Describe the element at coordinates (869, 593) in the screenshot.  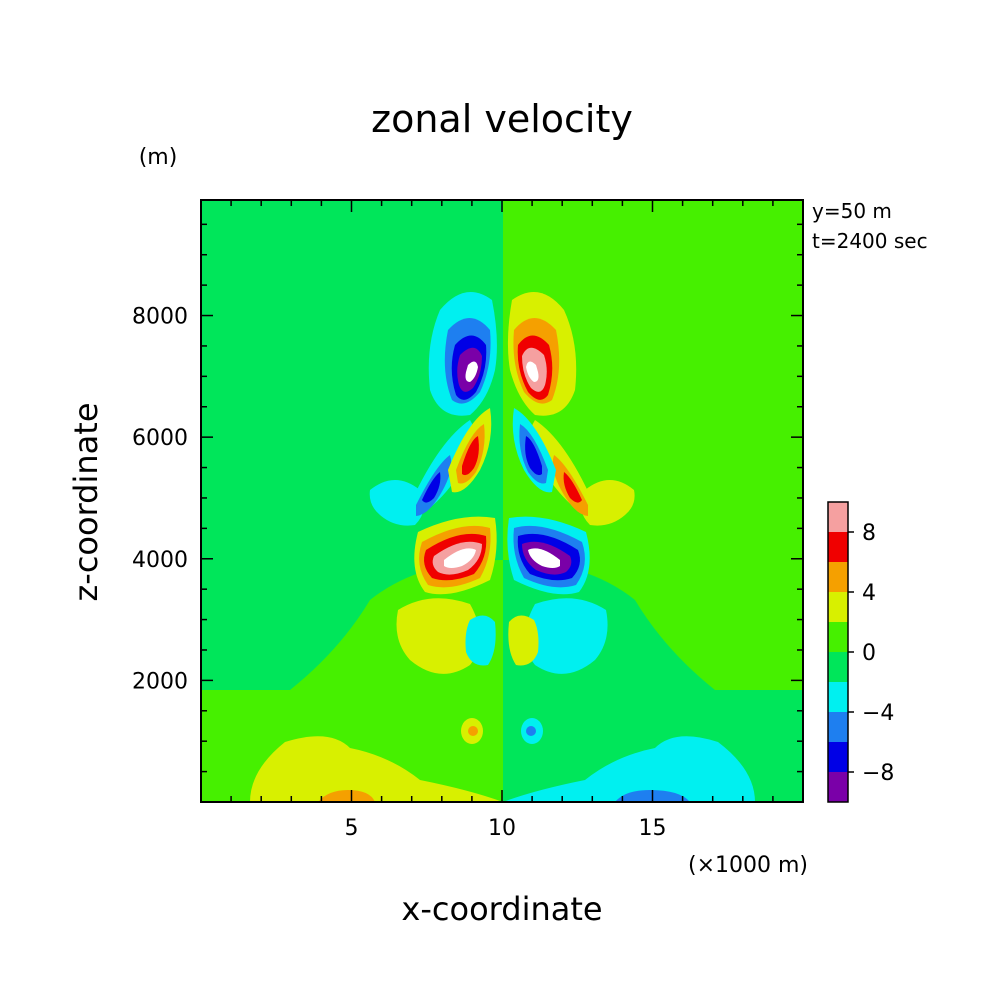
I see `colorbar-label: 4` at that location.